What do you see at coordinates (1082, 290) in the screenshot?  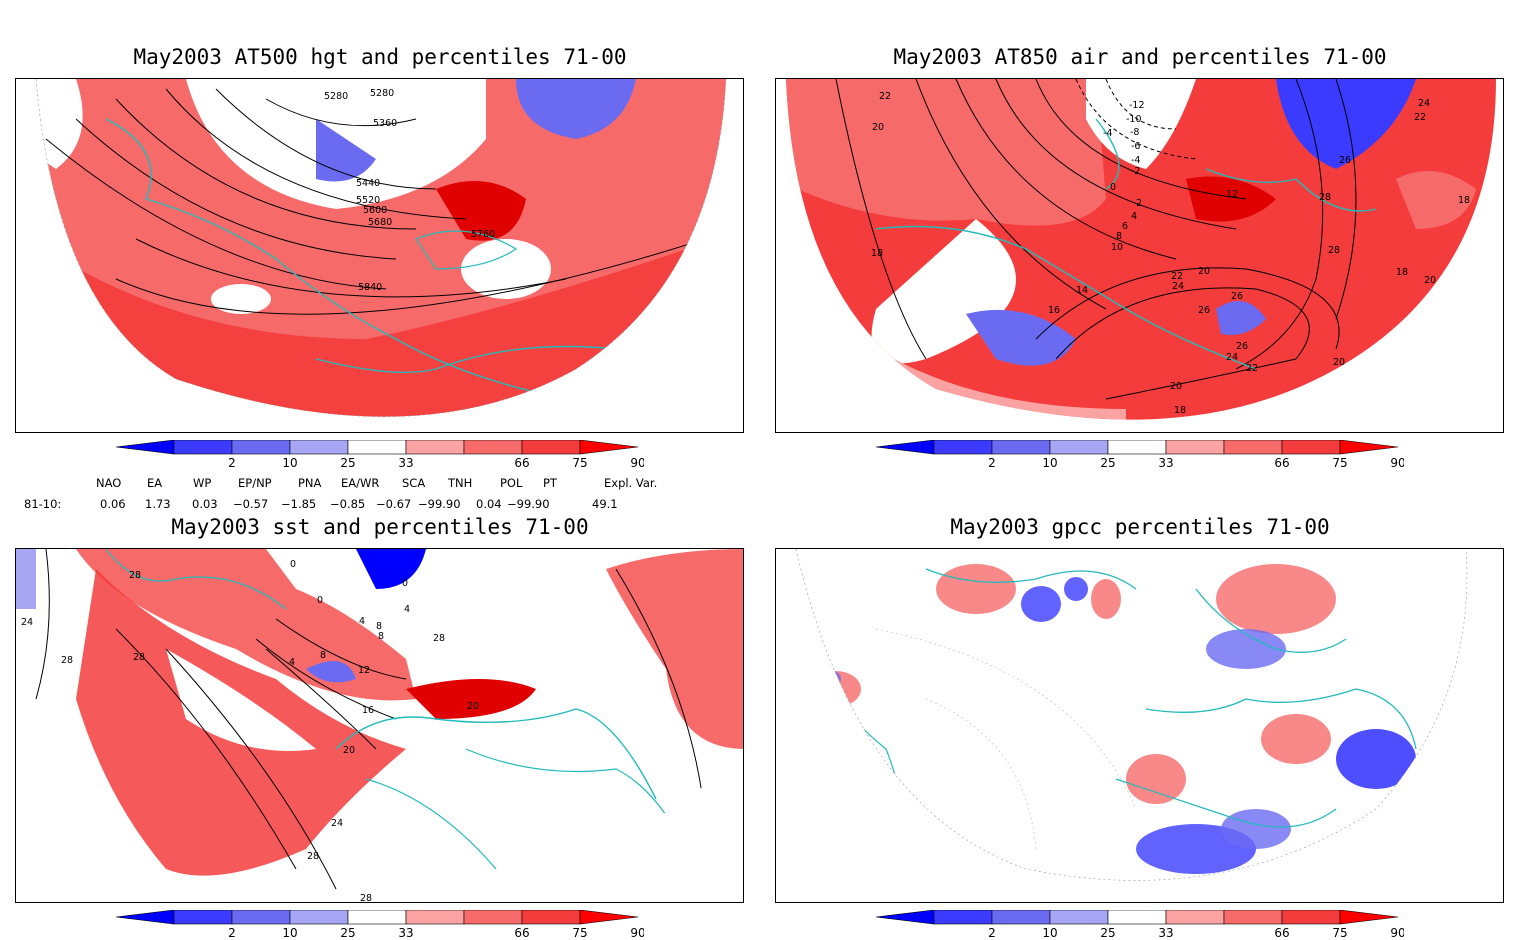 I see `contour-label: 14` at bounding box center [1082, 290].